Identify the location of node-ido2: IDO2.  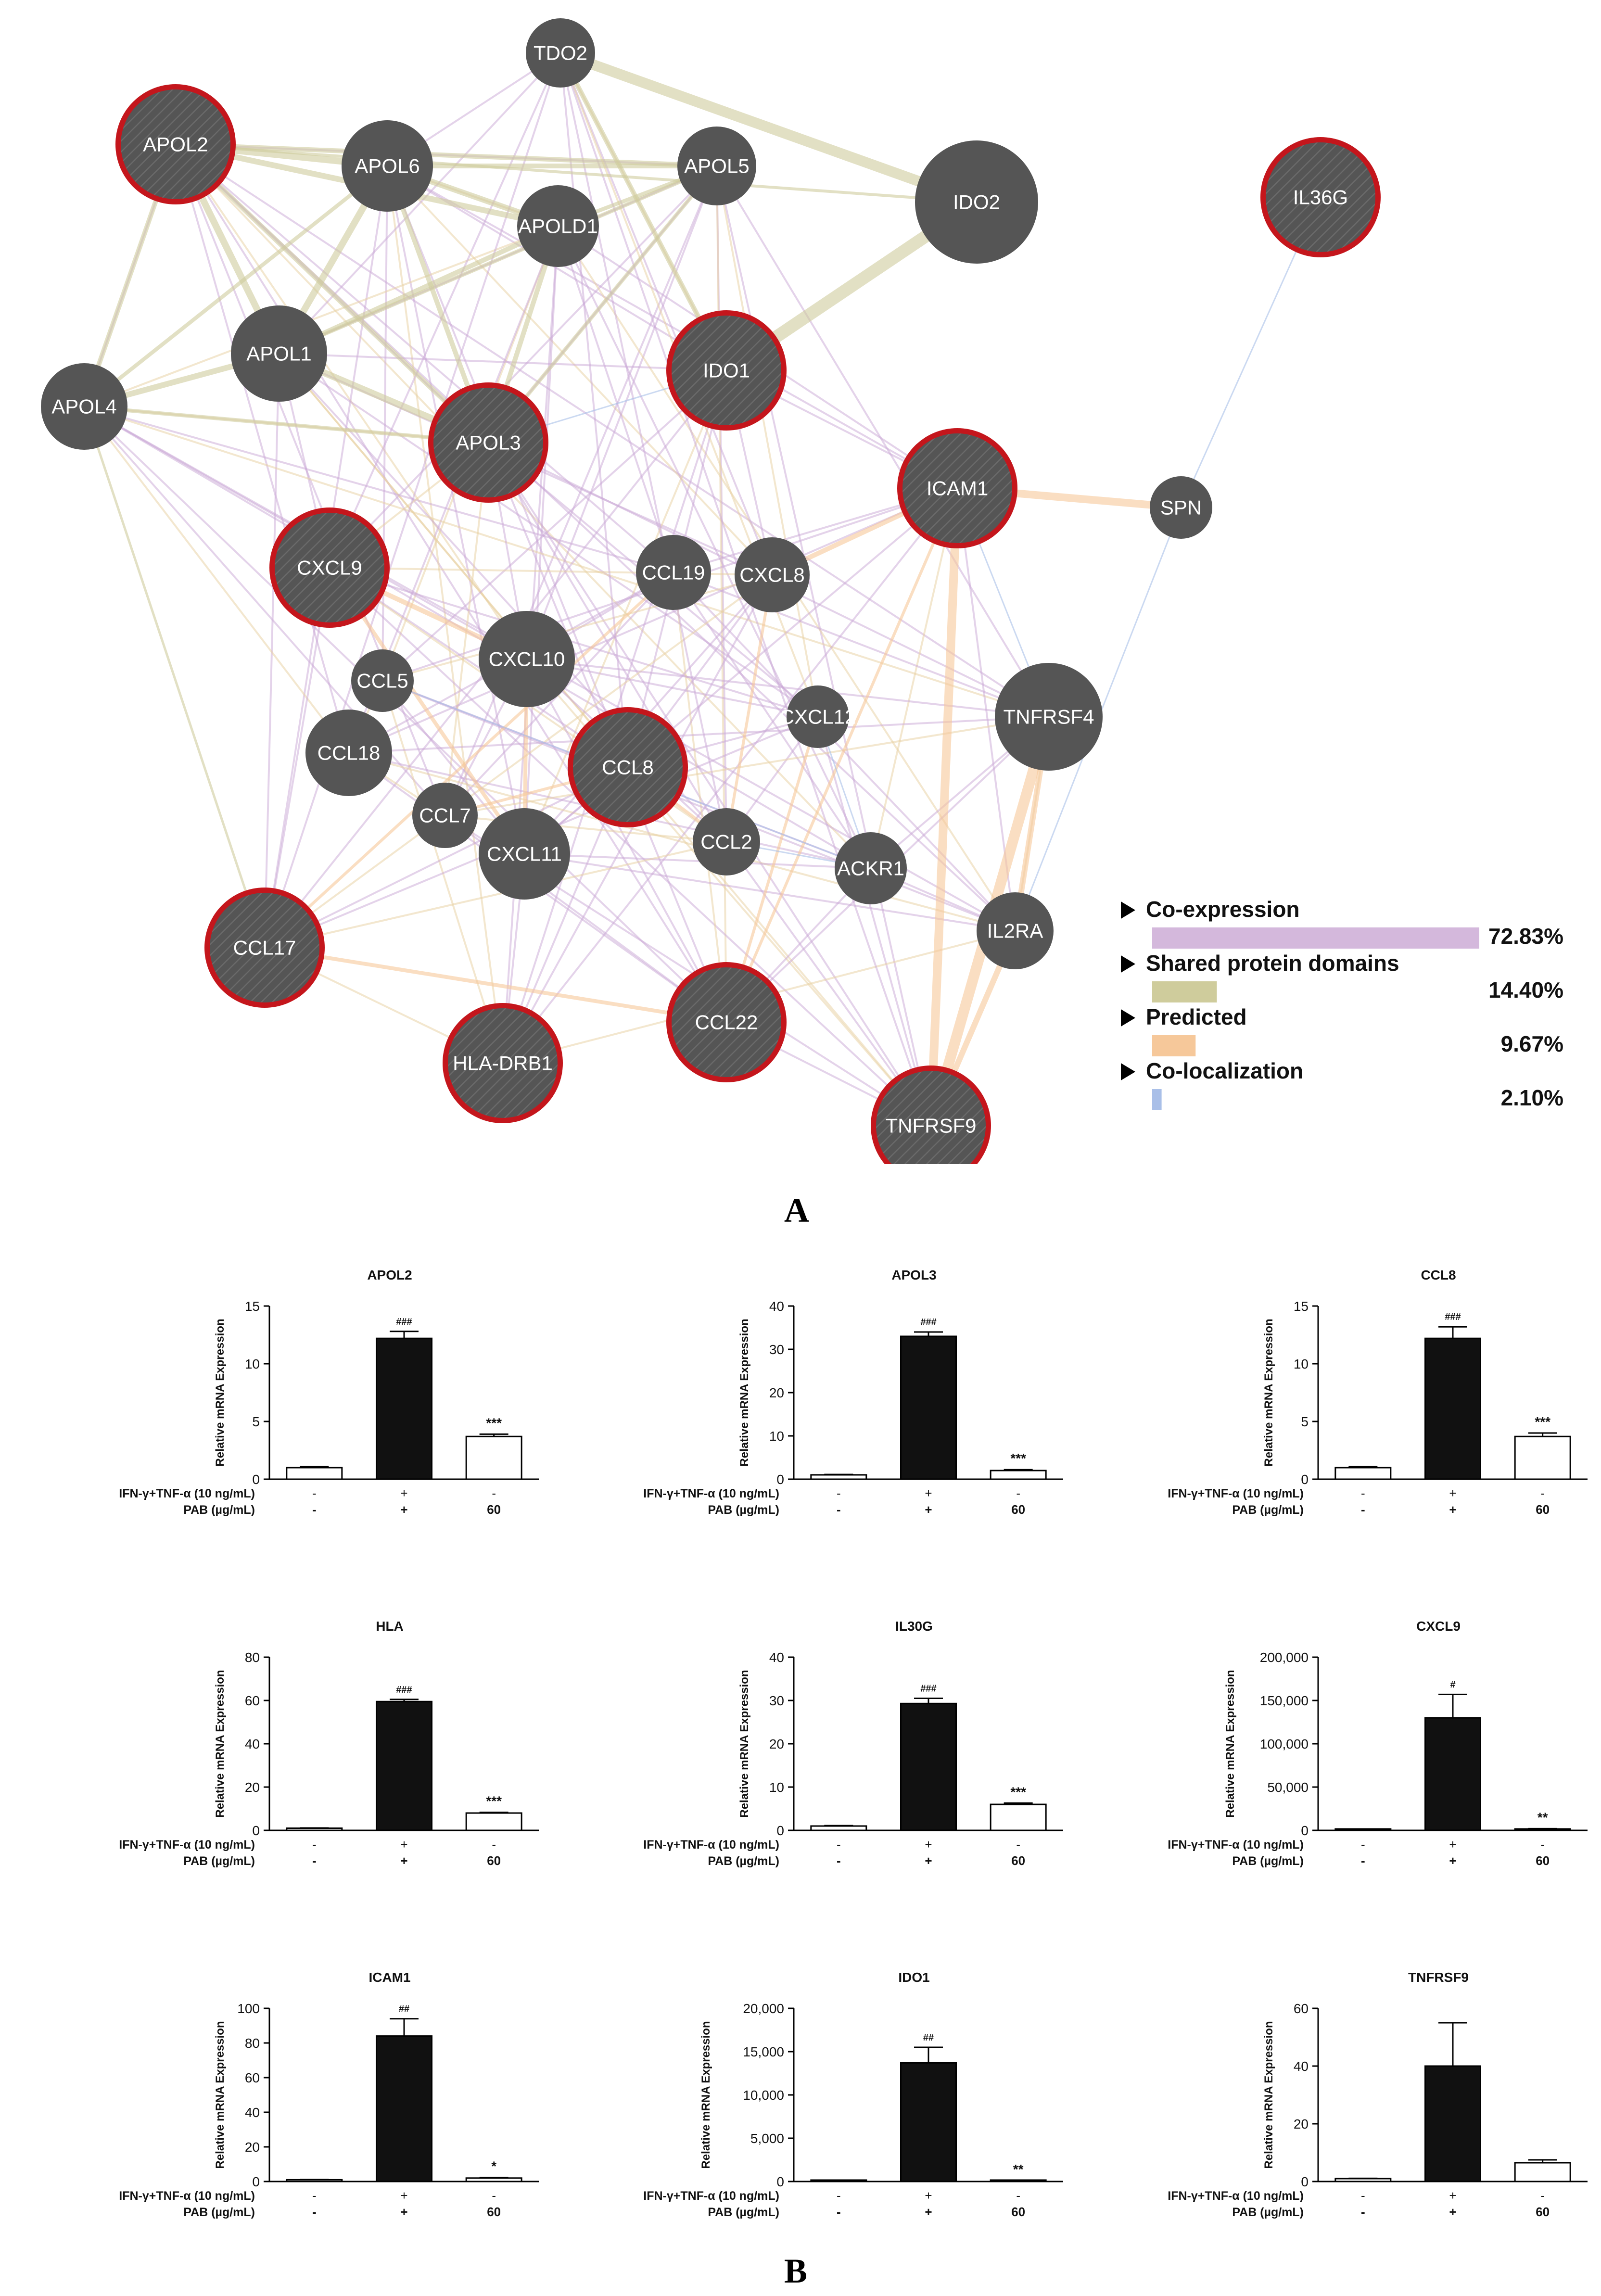
(977, 202).